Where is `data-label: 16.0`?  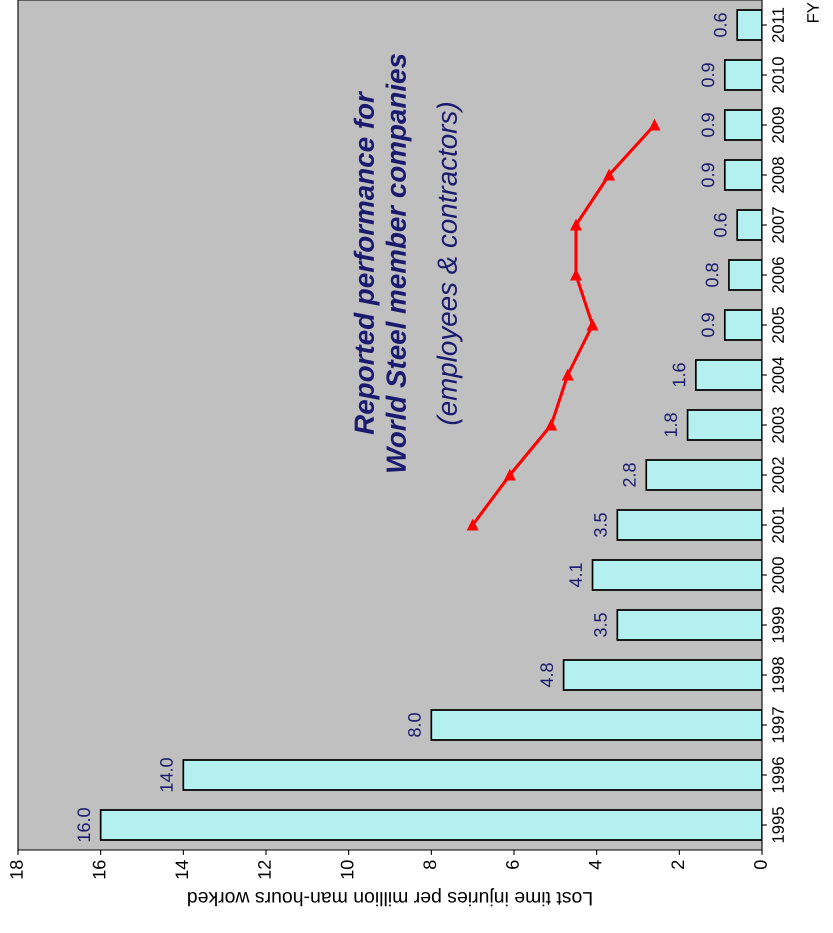 data-label: 16.0 is located at coordinates (83, 825).